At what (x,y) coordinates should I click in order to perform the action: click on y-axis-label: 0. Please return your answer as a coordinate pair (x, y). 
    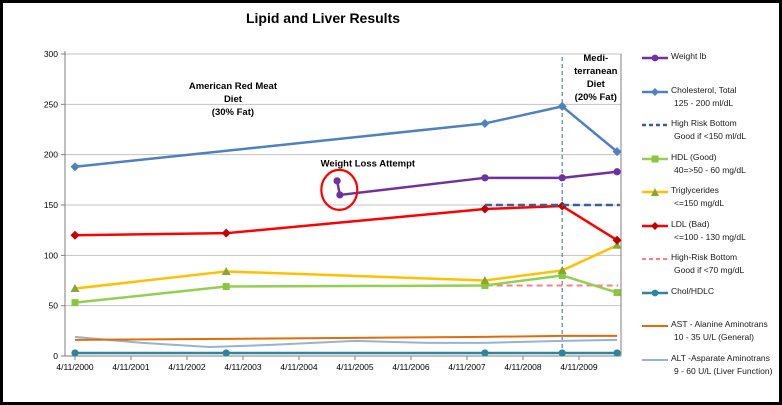
    Looking at the image, I should click on (55, 356).